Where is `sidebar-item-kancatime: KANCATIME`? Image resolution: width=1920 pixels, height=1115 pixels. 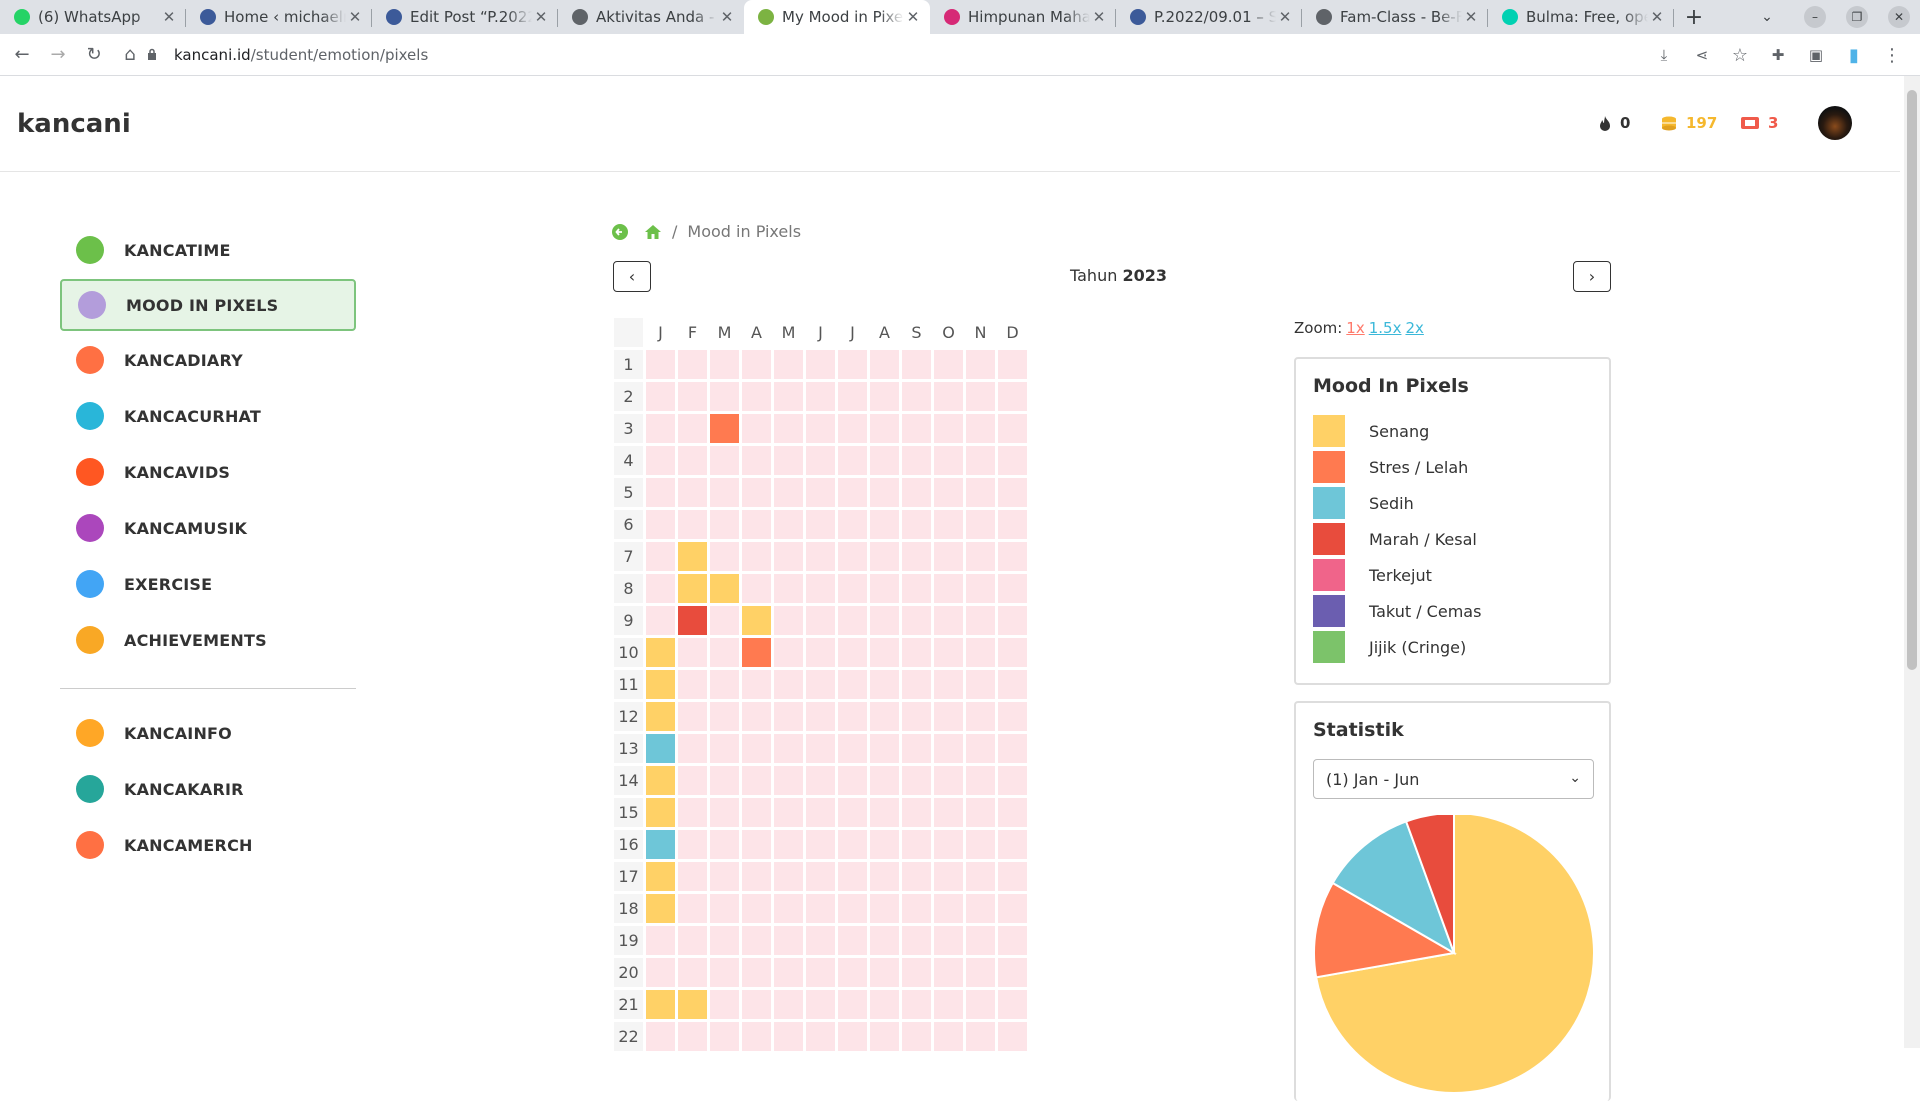 sidebar-item-kancatime: KANCATIME is located at coordinates (208, 250).